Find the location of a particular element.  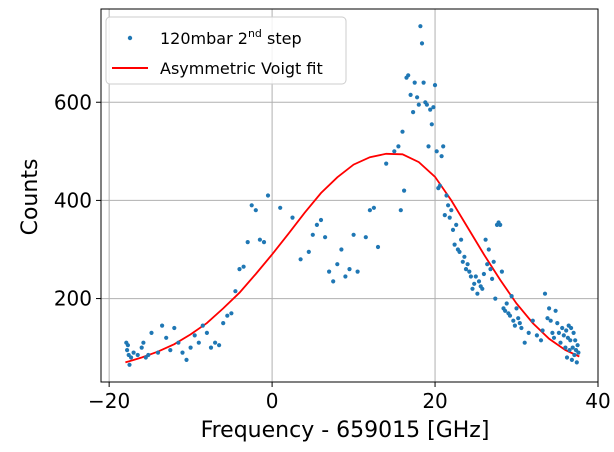

x-tick-label: 0 is located at coordinates (272, 401).